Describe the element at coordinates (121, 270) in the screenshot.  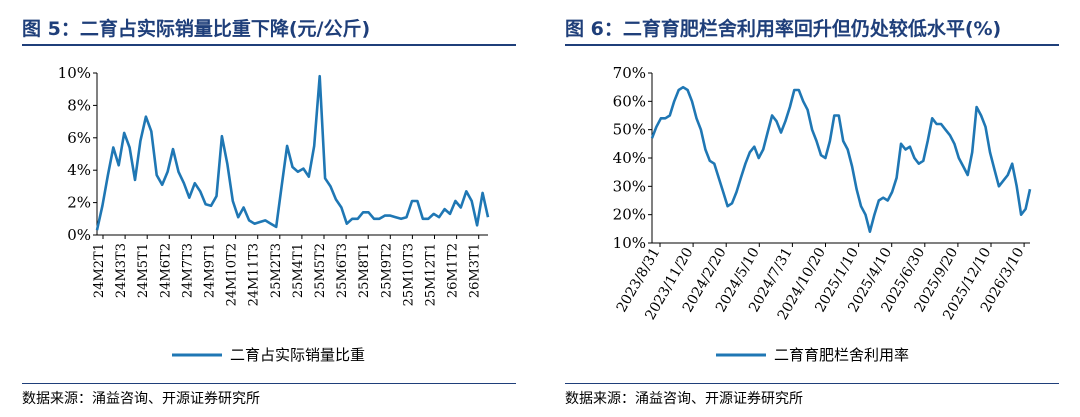
I see `x-tick-label: 24M3T3` at that location.